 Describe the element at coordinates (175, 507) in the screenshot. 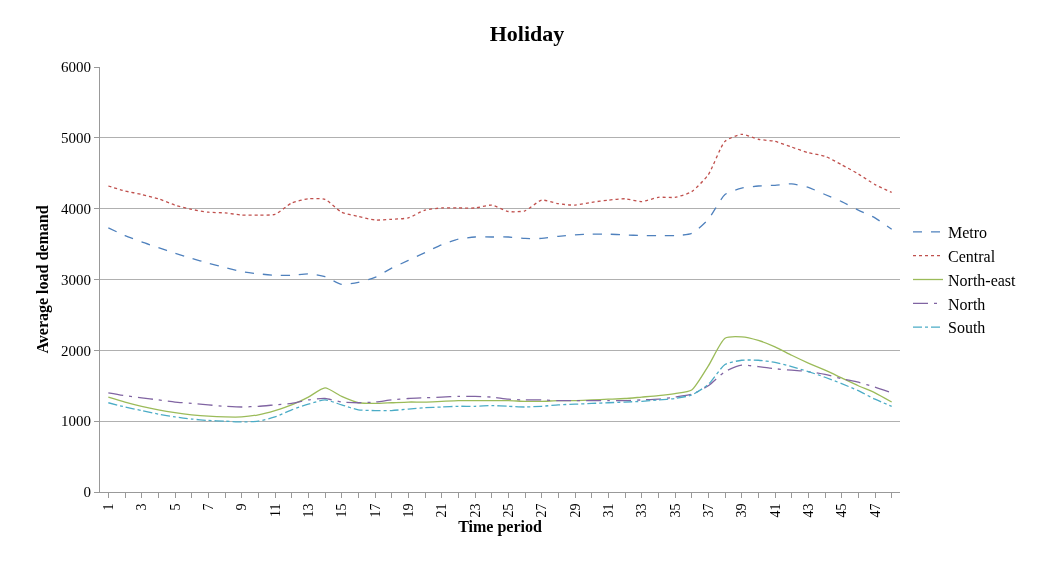

I see `x-tick-label: 5` at that location.